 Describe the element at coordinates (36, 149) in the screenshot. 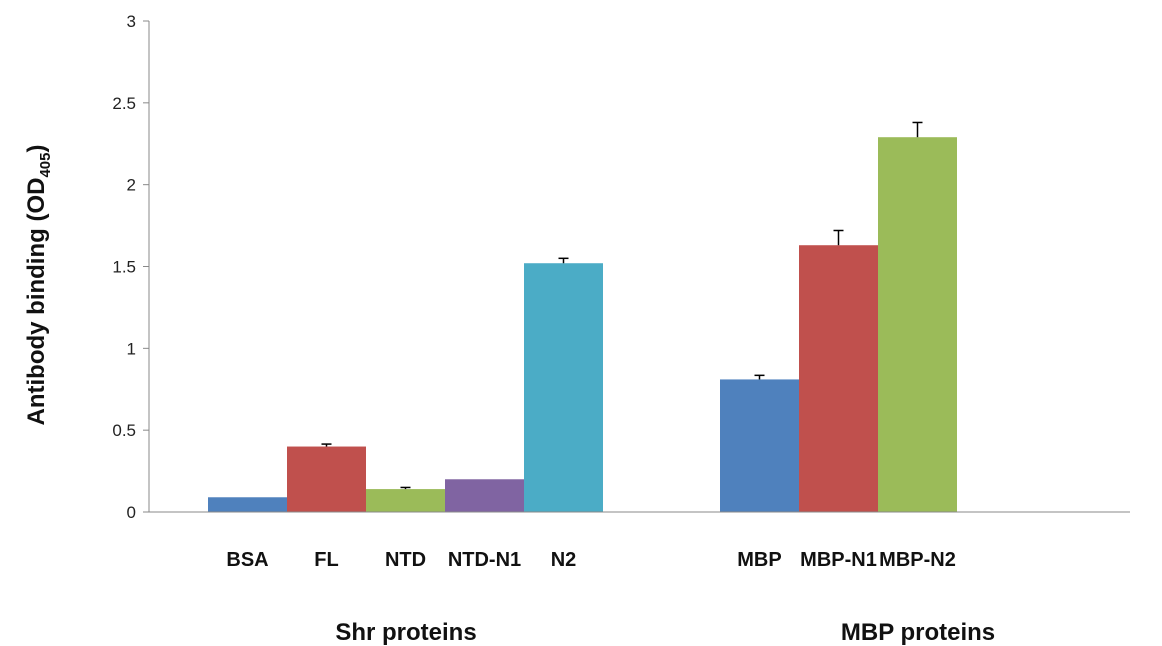

I see `y-axis-title-suffix: )` at that location.